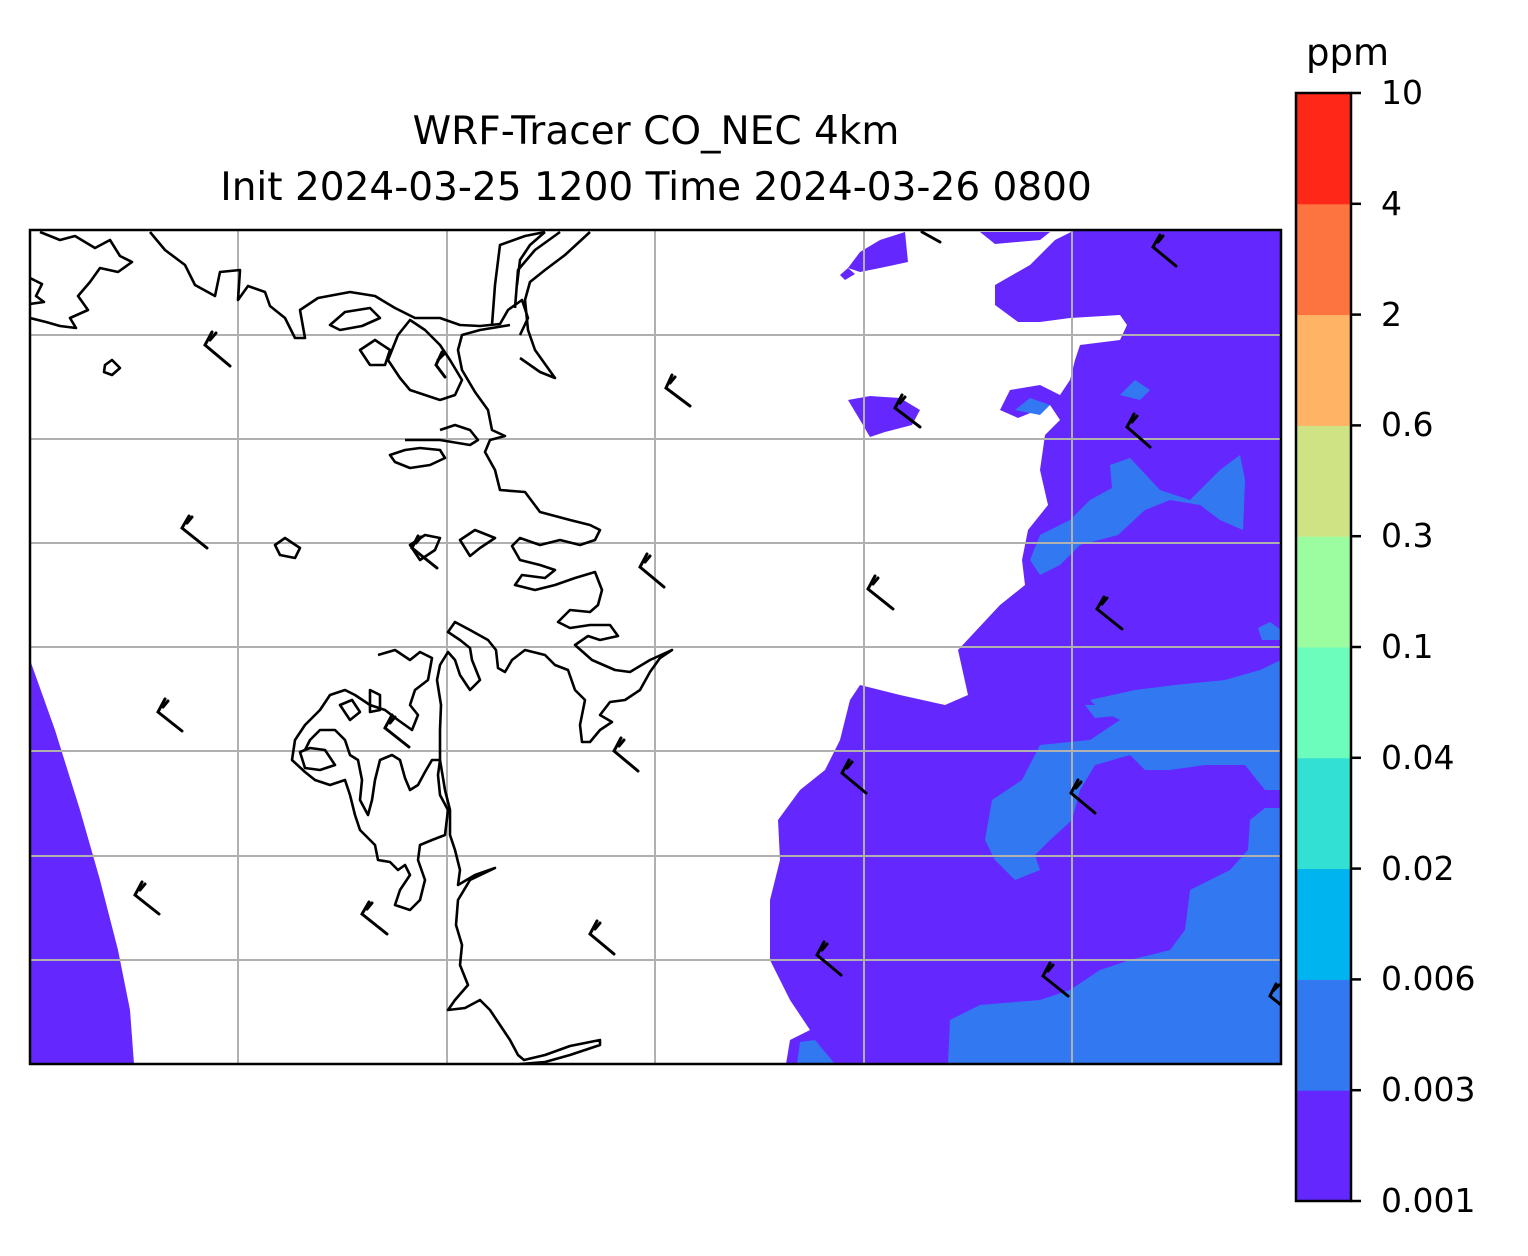 The image size is (1528, 1256). I want to click on colorbar-tick-label: 0.006, so click(1428, 979).